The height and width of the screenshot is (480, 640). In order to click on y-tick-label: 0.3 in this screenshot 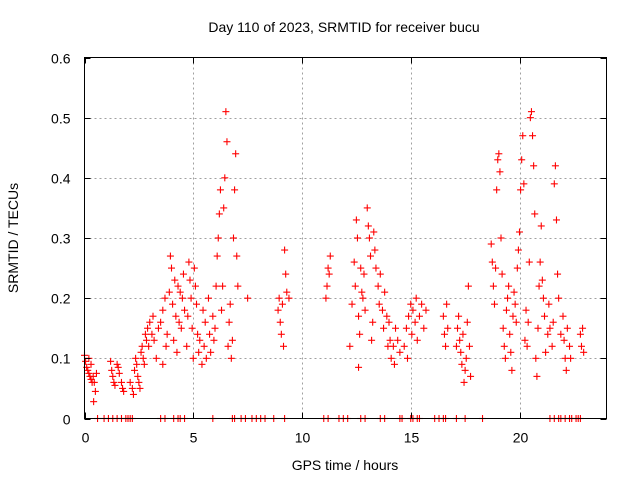, I will do `click(61, 239)`.